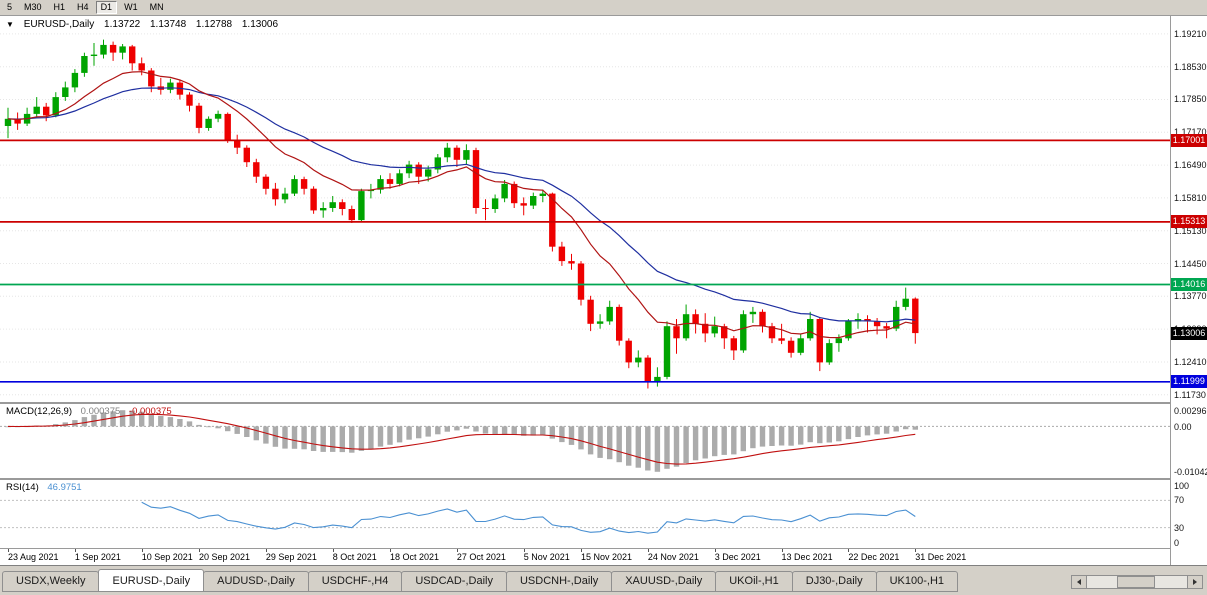 This screenshot has height=595, width=1207. I want to click on chart-tab-uk100-h1: UK100-,H1, so click(917, 581).